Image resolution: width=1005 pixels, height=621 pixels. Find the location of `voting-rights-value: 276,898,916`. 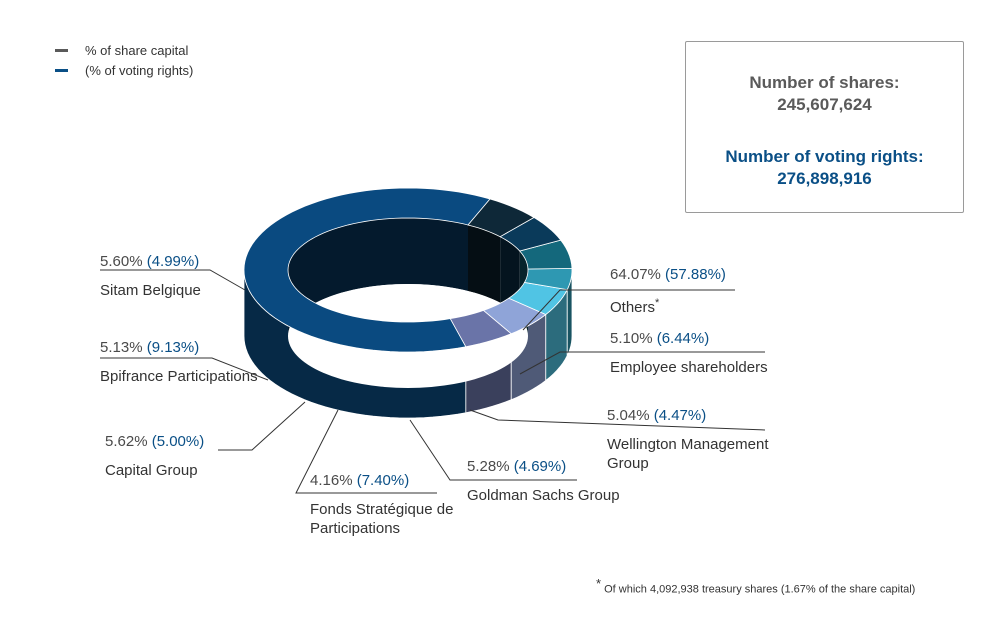

voting-rights-value: 276,898,916 is located at coordinates (824, 178).